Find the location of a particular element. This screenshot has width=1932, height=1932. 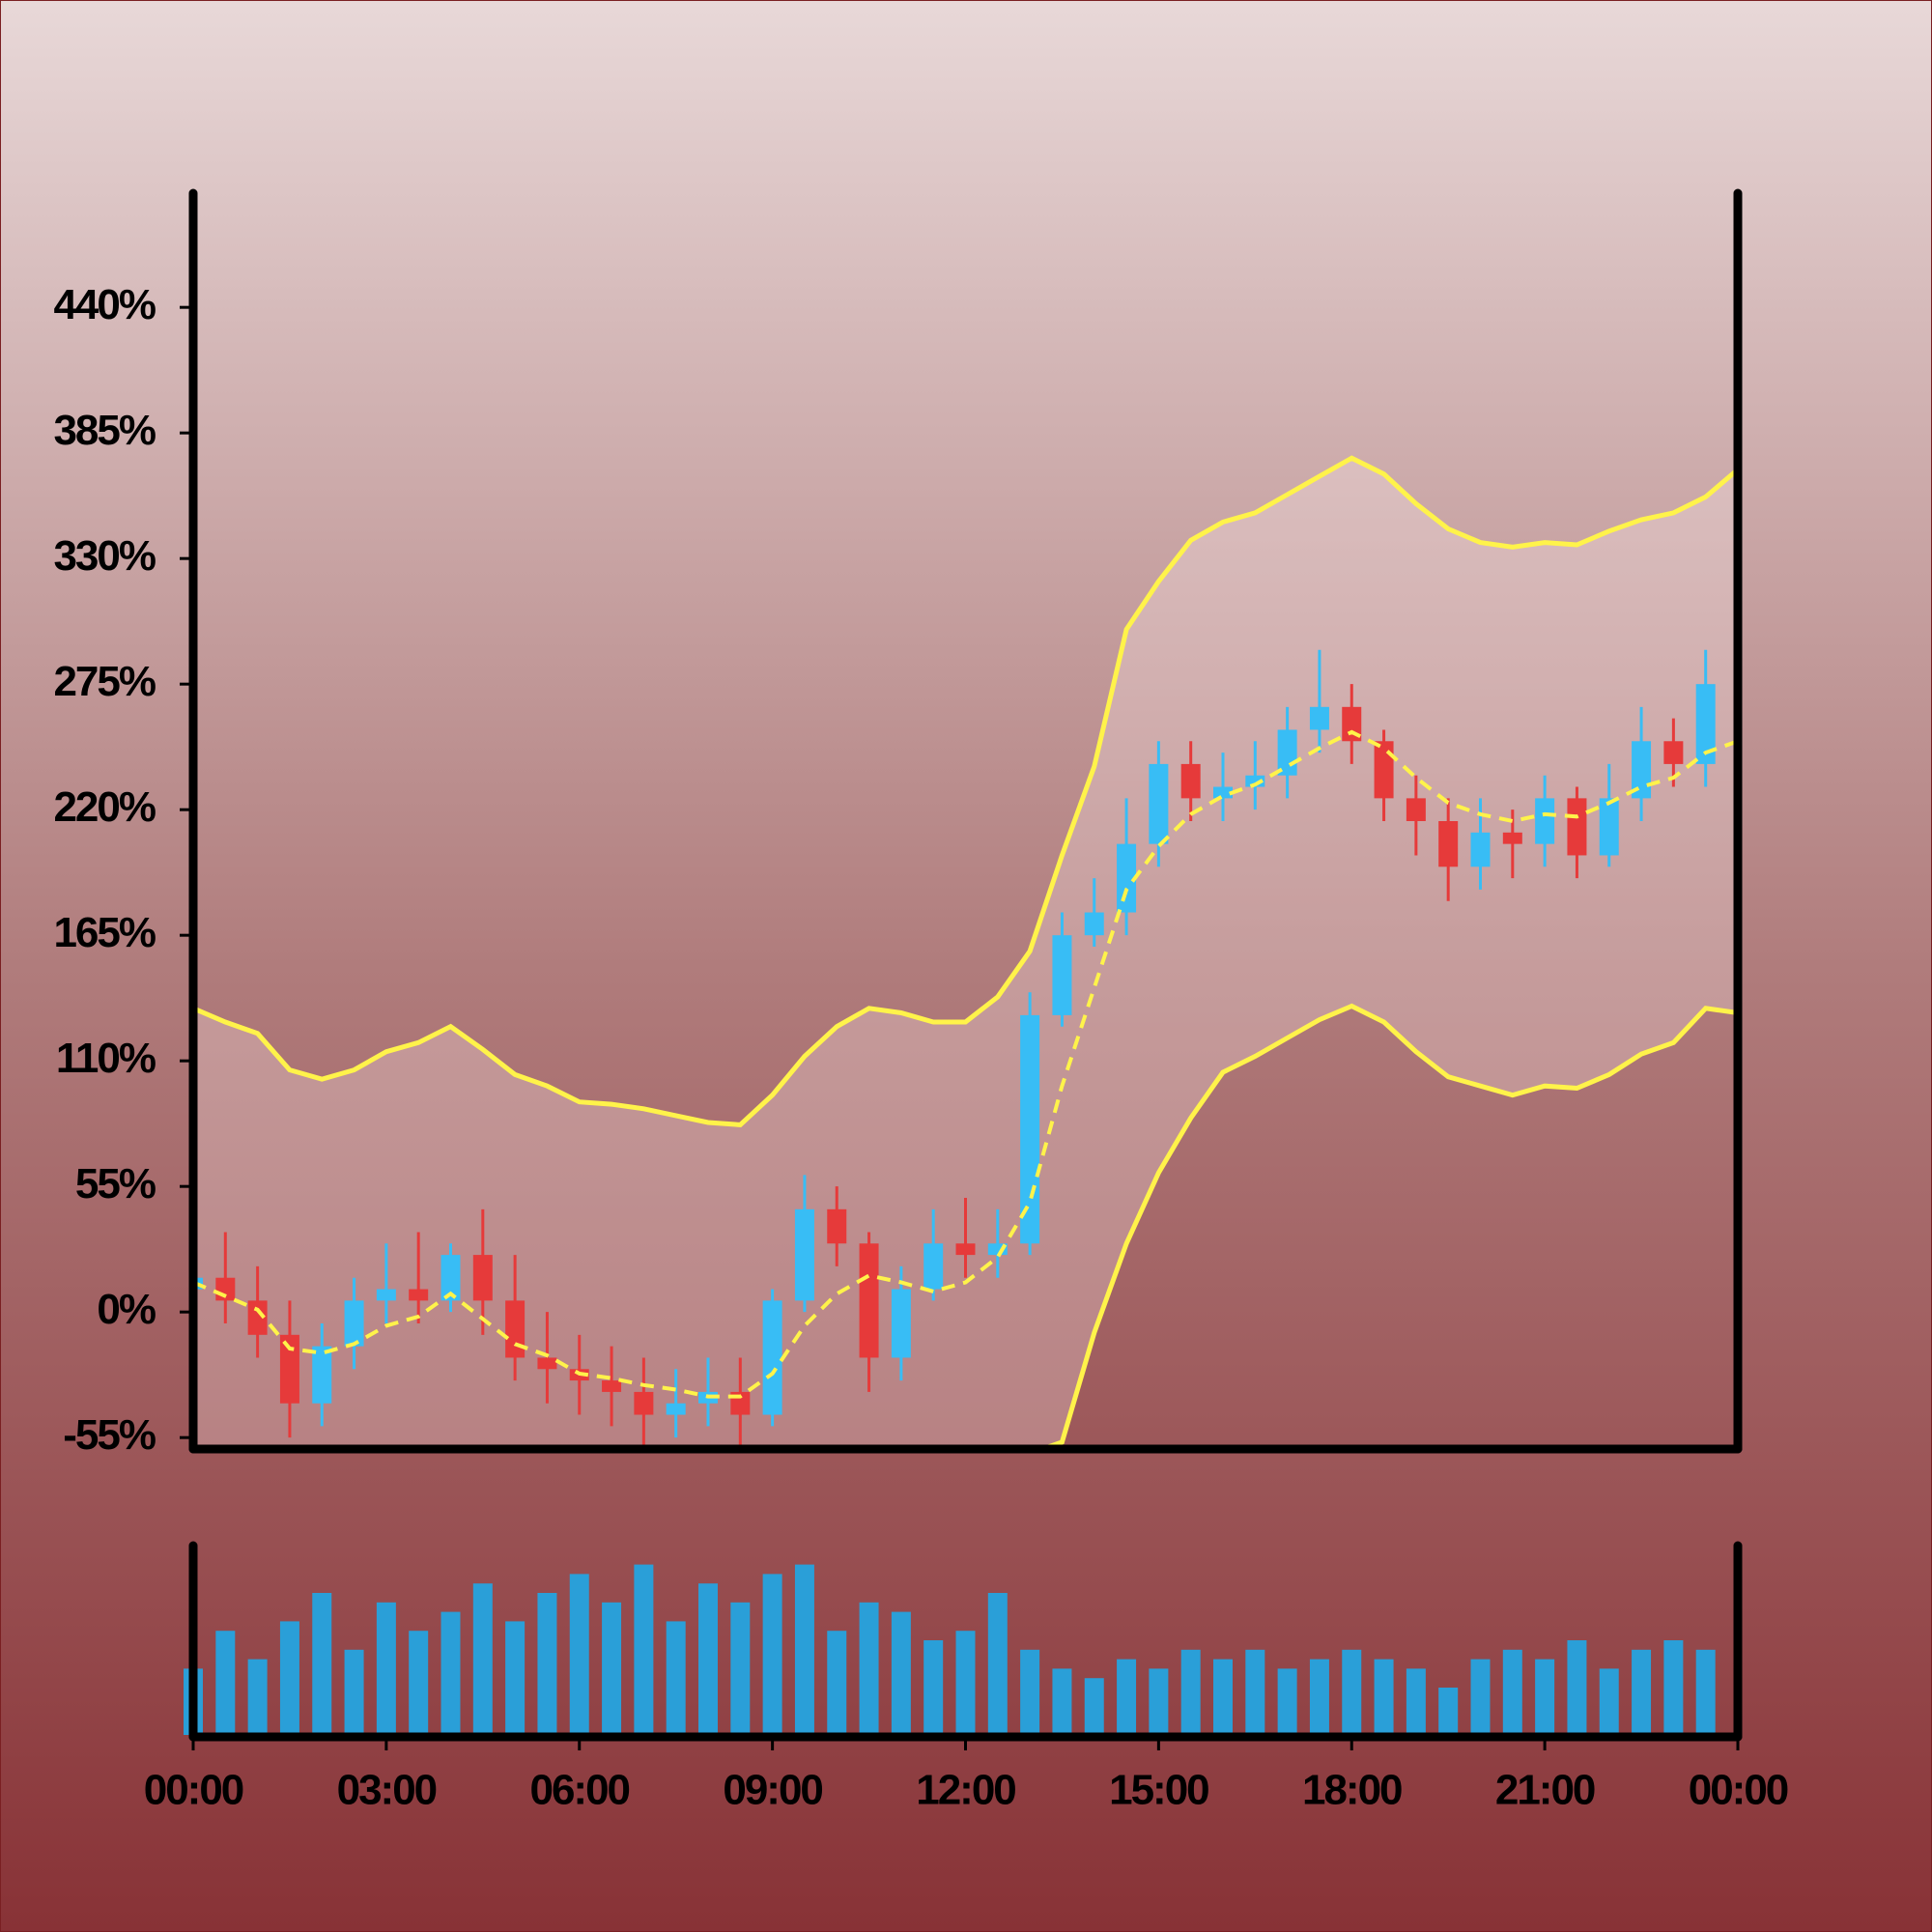

y-tick-label: 0% is located at coordinates (126, 1309).